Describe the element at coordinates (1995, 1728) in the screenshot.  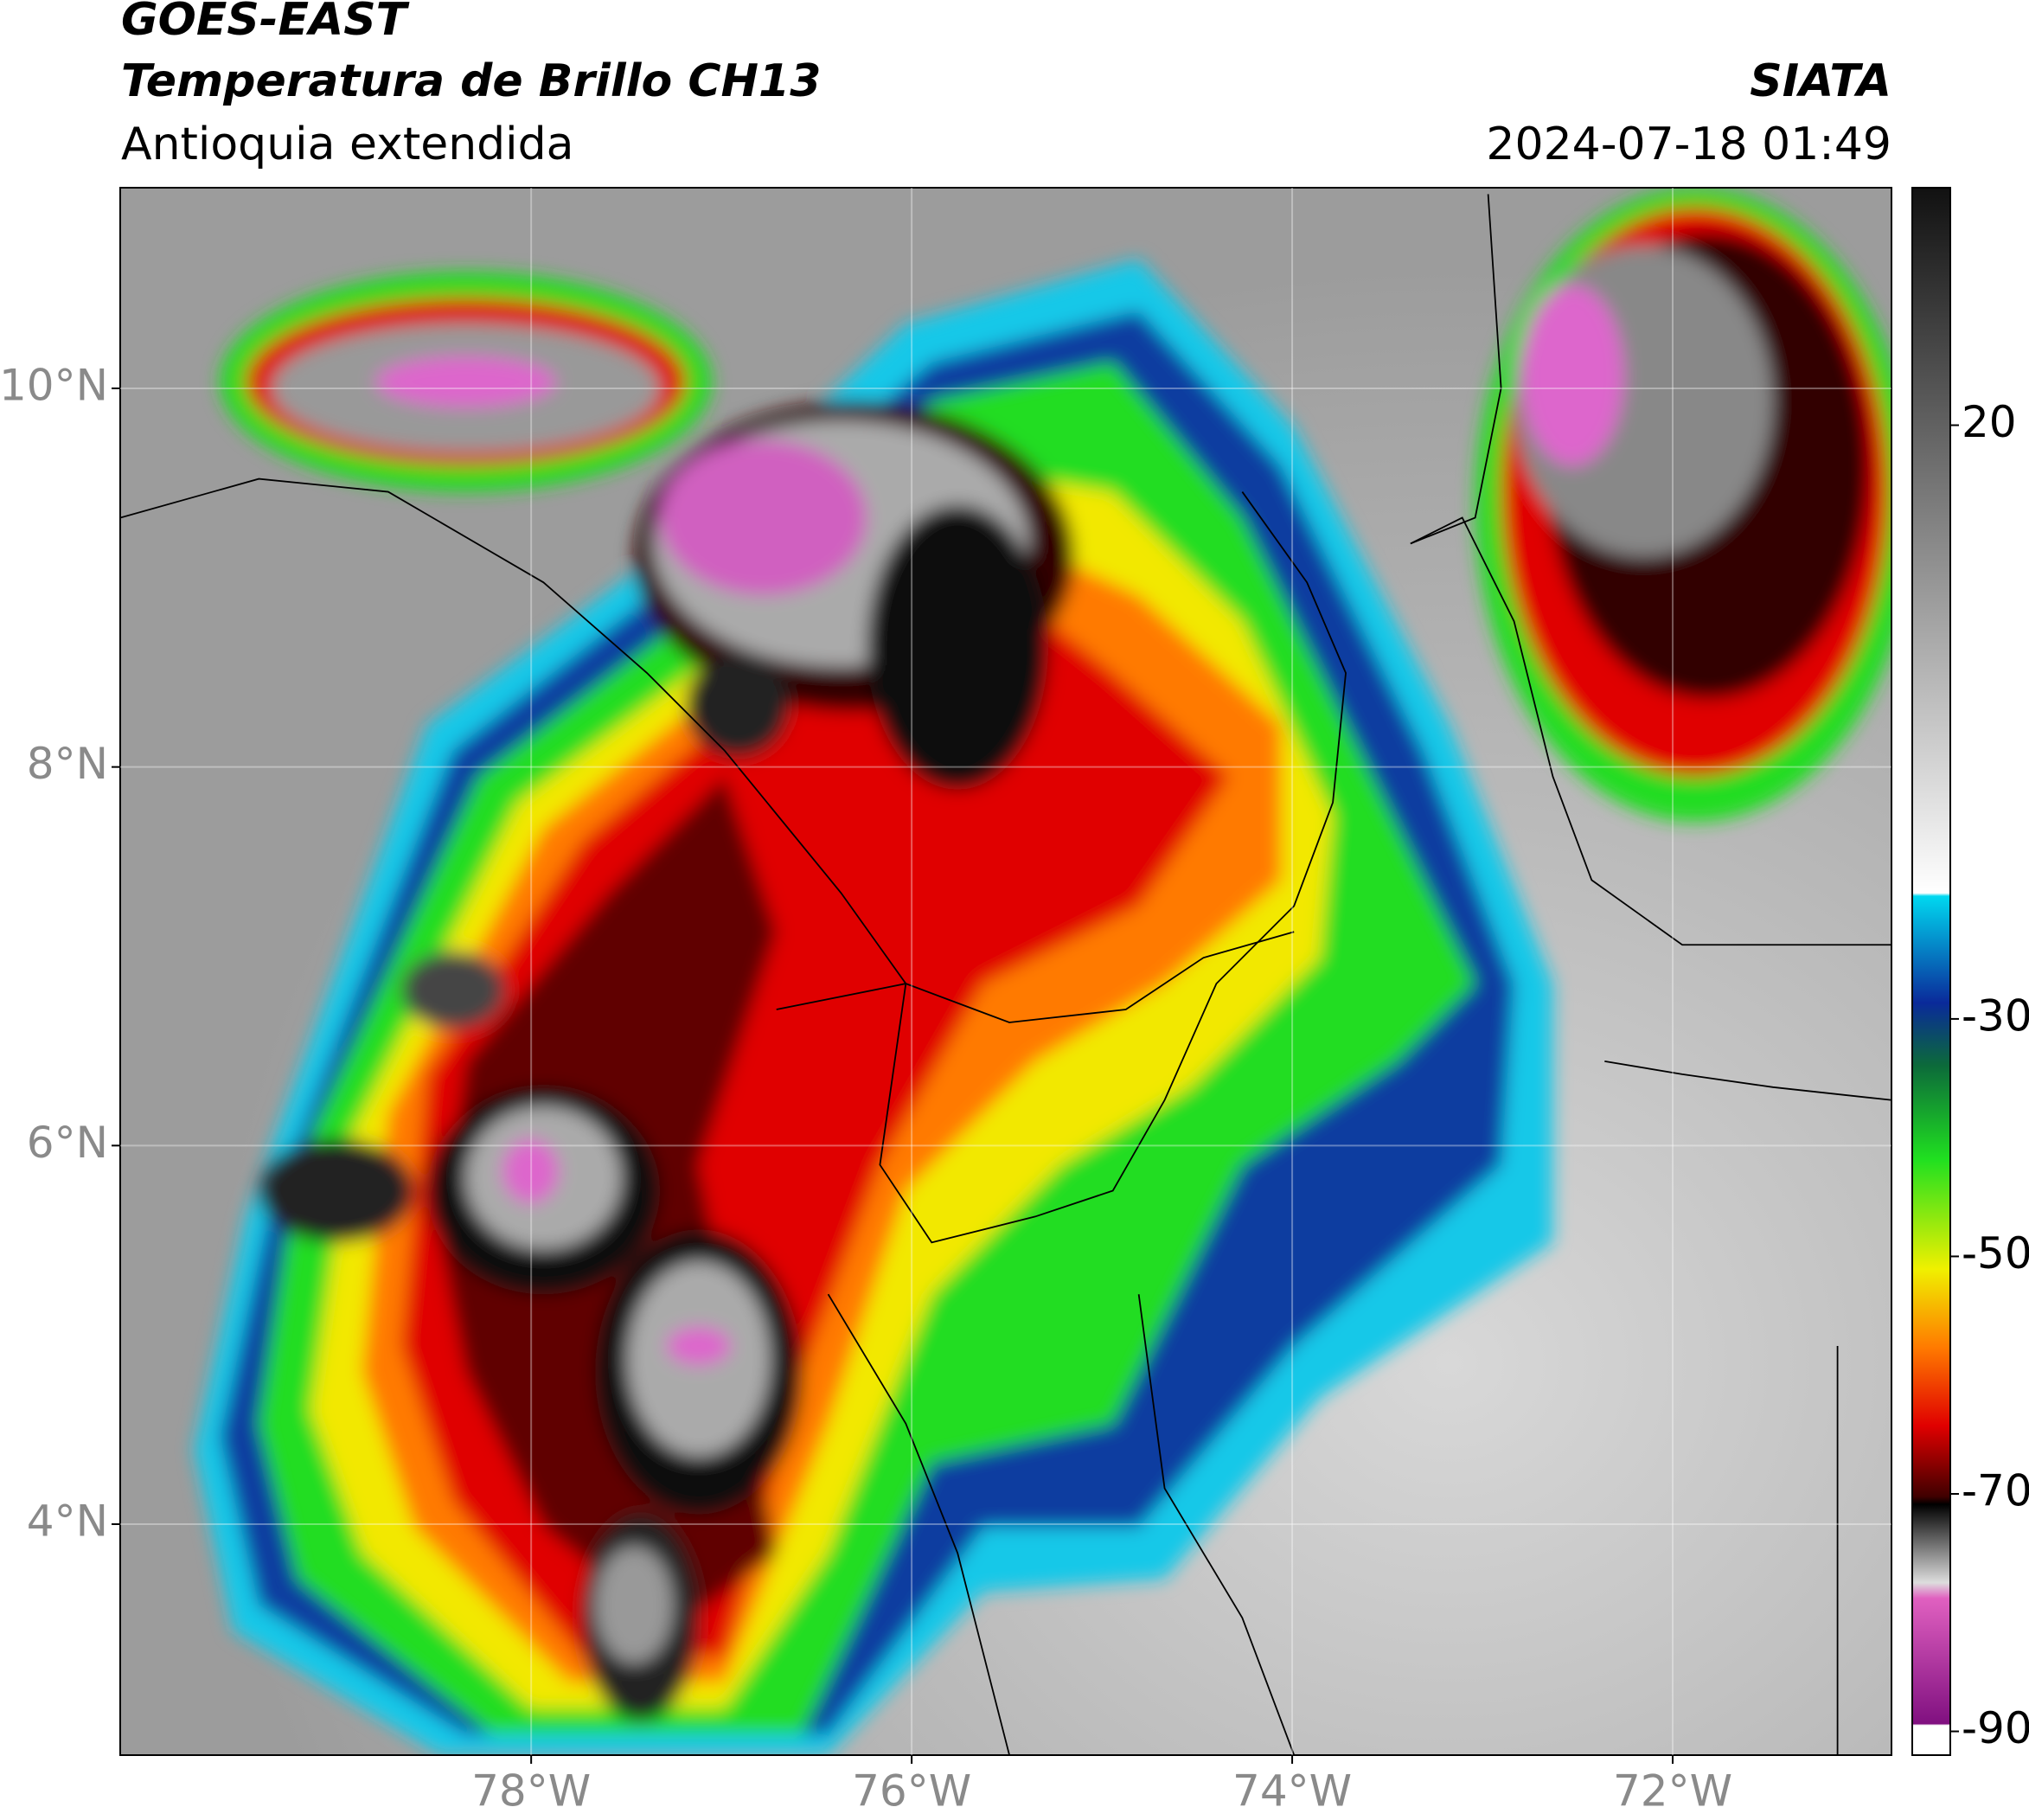
I see `colorbar-tick-label: -90` at that location.